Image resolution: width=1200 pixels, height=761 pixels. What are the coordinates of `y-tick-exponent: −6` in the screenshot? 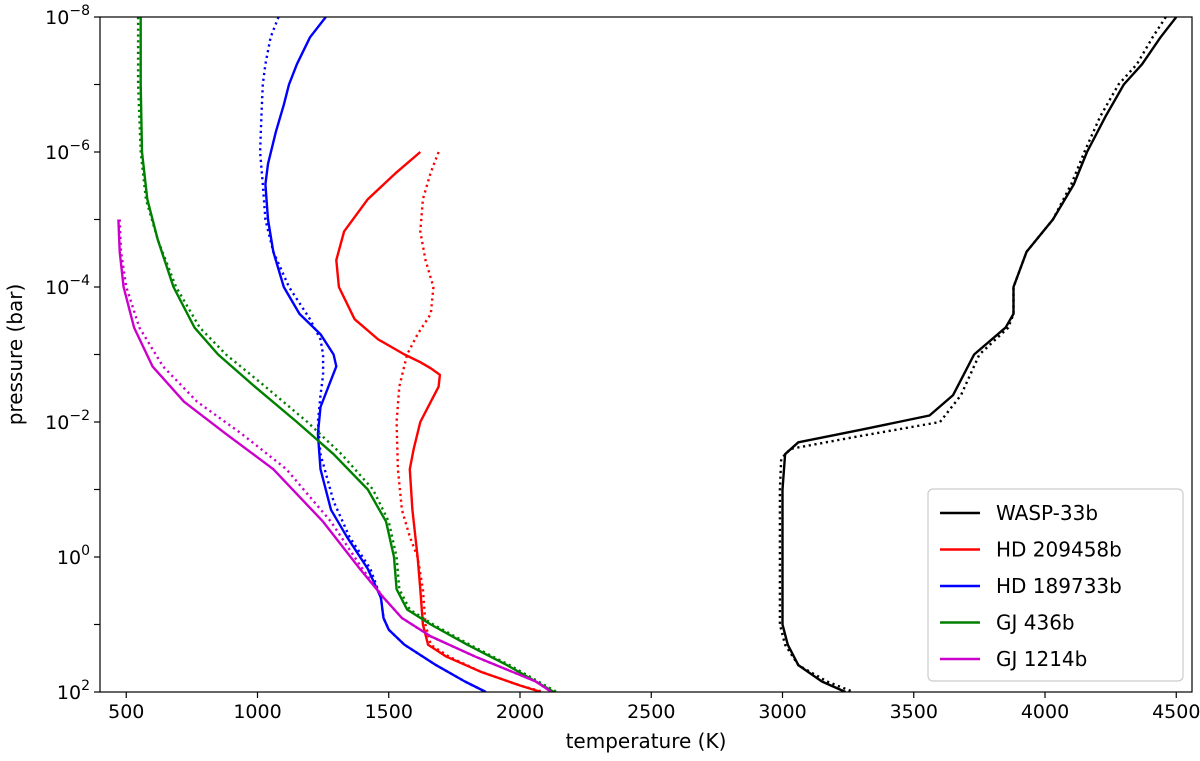 It's located at (79, 146).